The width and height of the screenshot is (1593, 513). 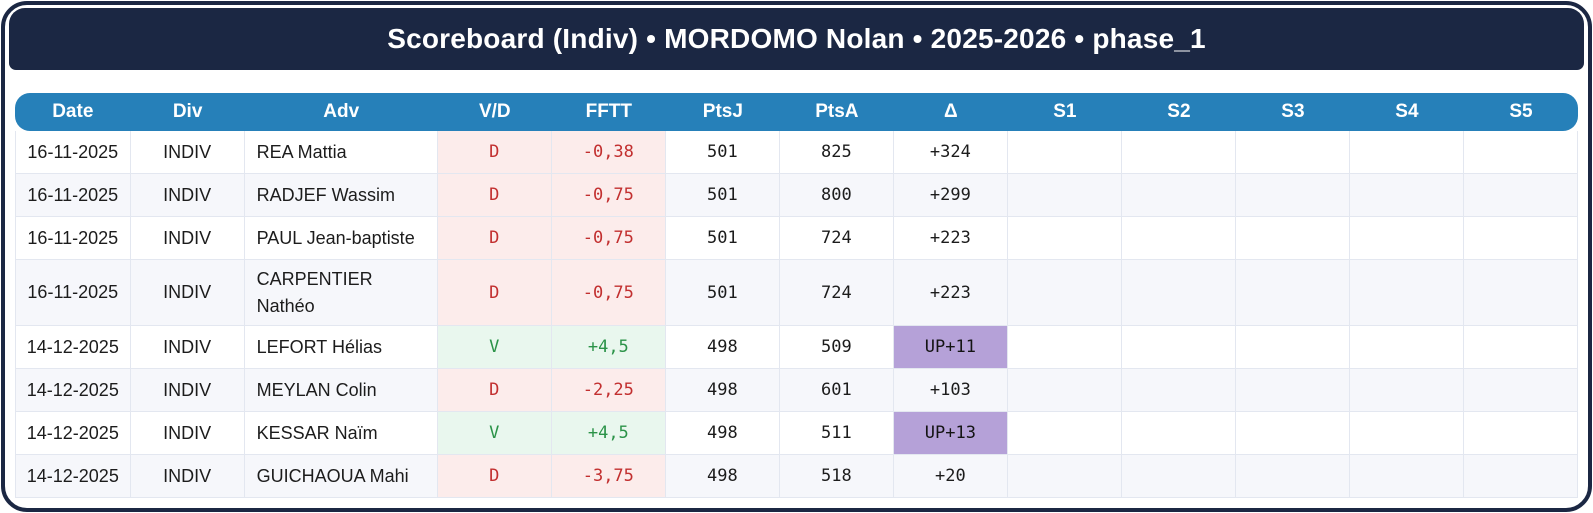 What do you see at coordinates (341, 238) in the screenshot?
I see `adv-cell: PAUL Jean-baptiste` at bounding box center [341, 238].